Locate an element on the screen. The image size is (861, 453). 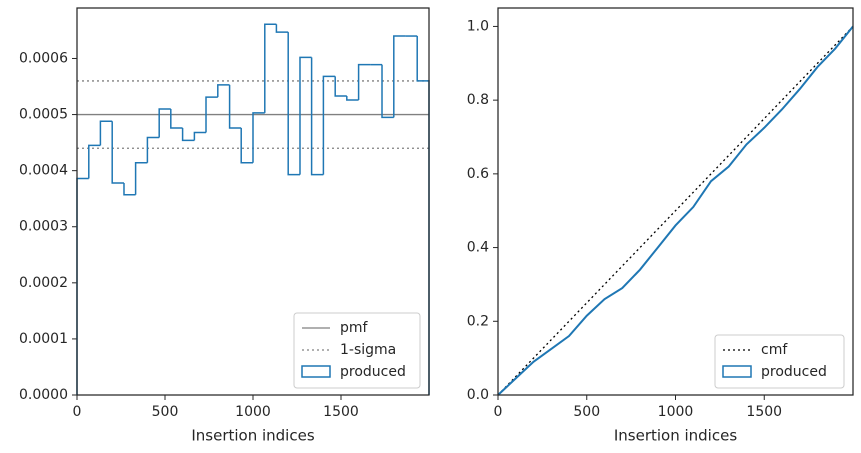
y-tick-label: 0.0003 is located at coordinates (43, 227).